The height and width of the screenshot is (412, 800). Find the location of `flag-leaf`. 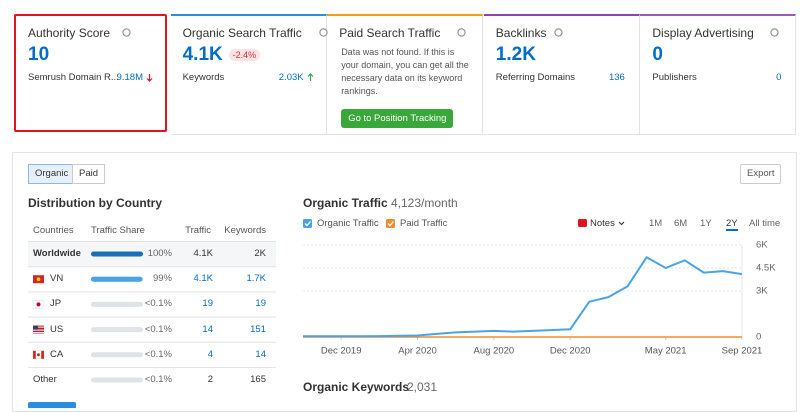

flag-leaf is located at coordinates (38, 354).